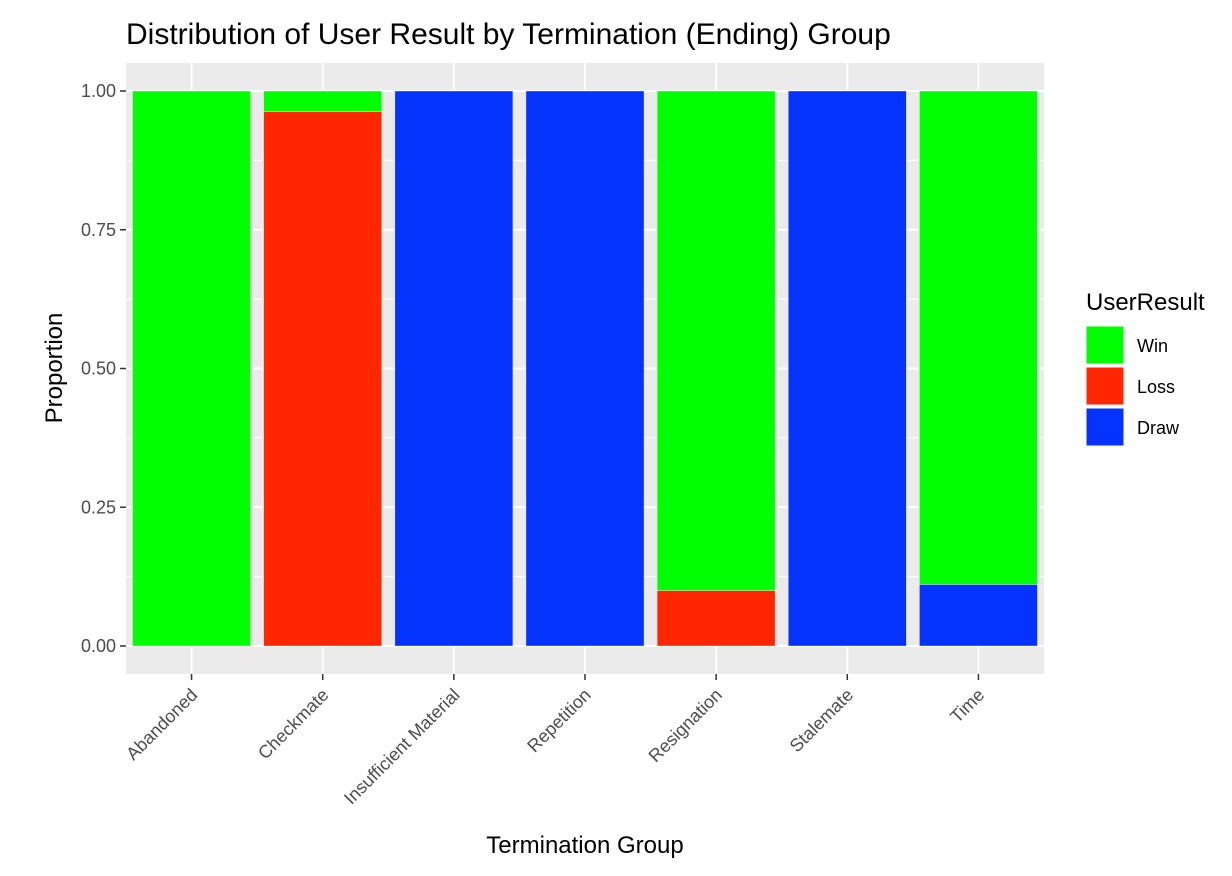 The image size is (1232, 876). I want to click on y-axis-title: Proportion, so click(54, 368).